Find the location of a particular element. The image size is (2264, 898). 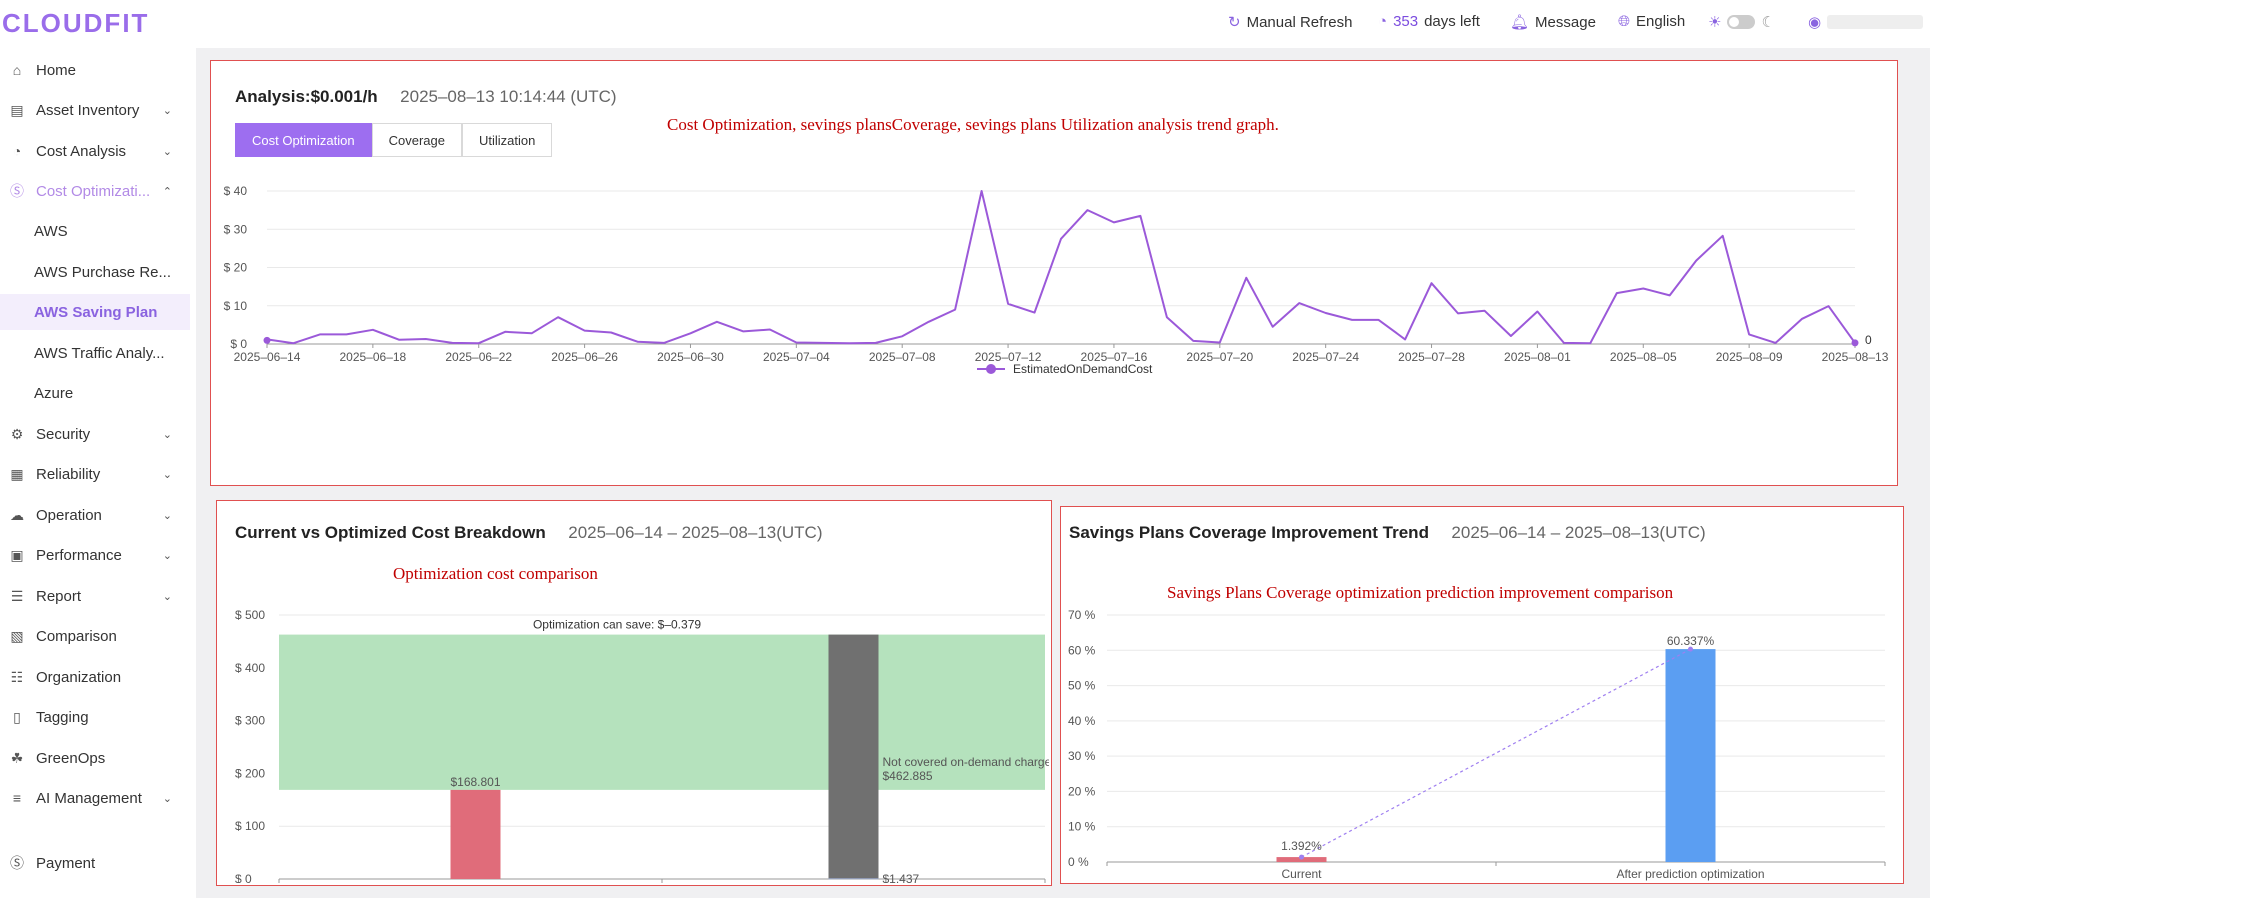

sidebar-item-comparison: ▧ Comparison is located at coordinates (95, 636).